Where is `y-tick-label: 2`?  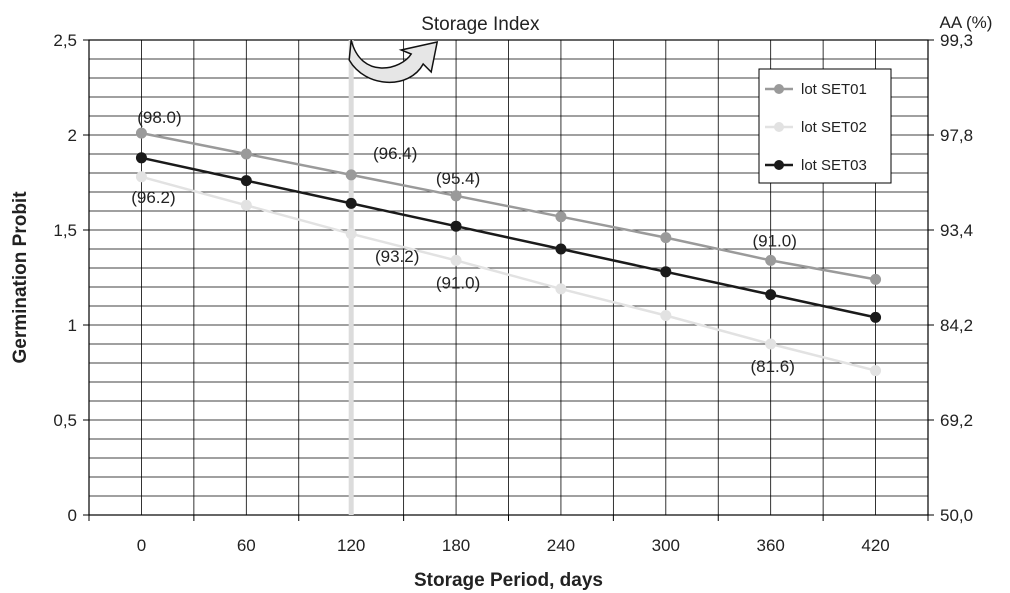 y-tick-label: 2 is located at coordinates (72, 135).